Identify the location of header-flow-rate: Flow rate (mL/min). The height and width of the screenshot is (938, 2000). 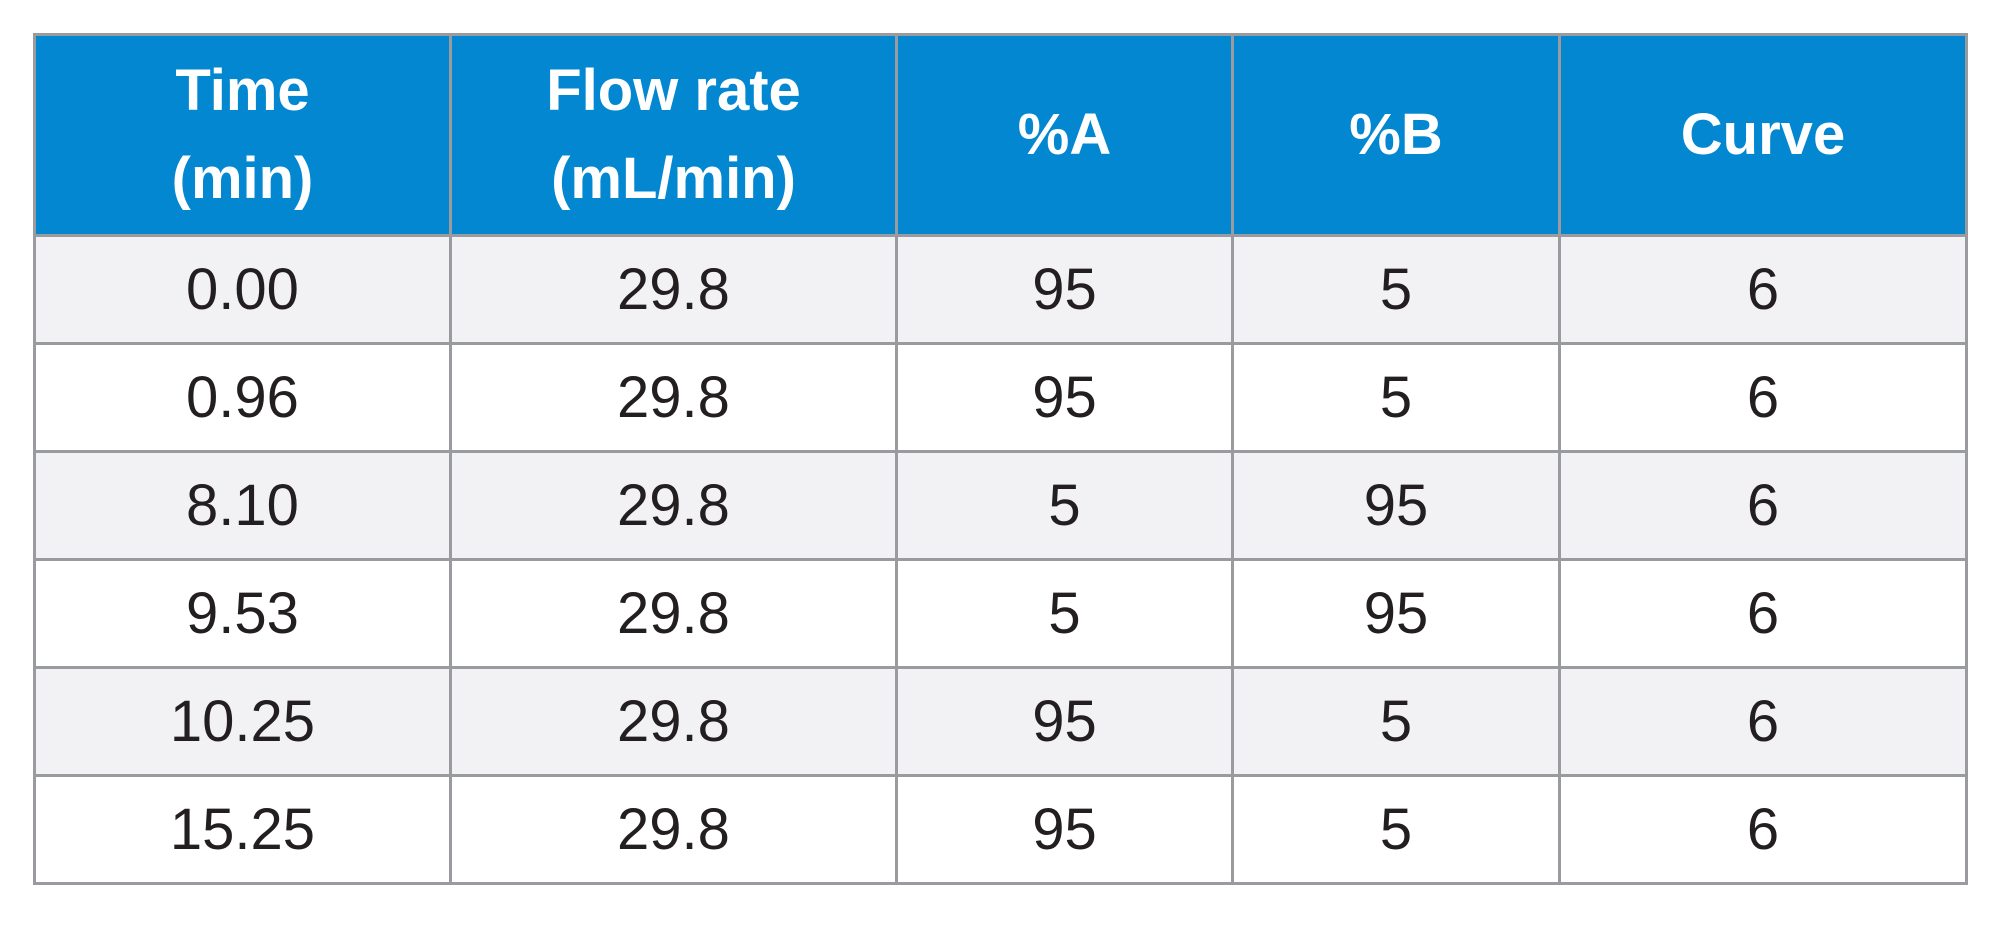
(673, 135).